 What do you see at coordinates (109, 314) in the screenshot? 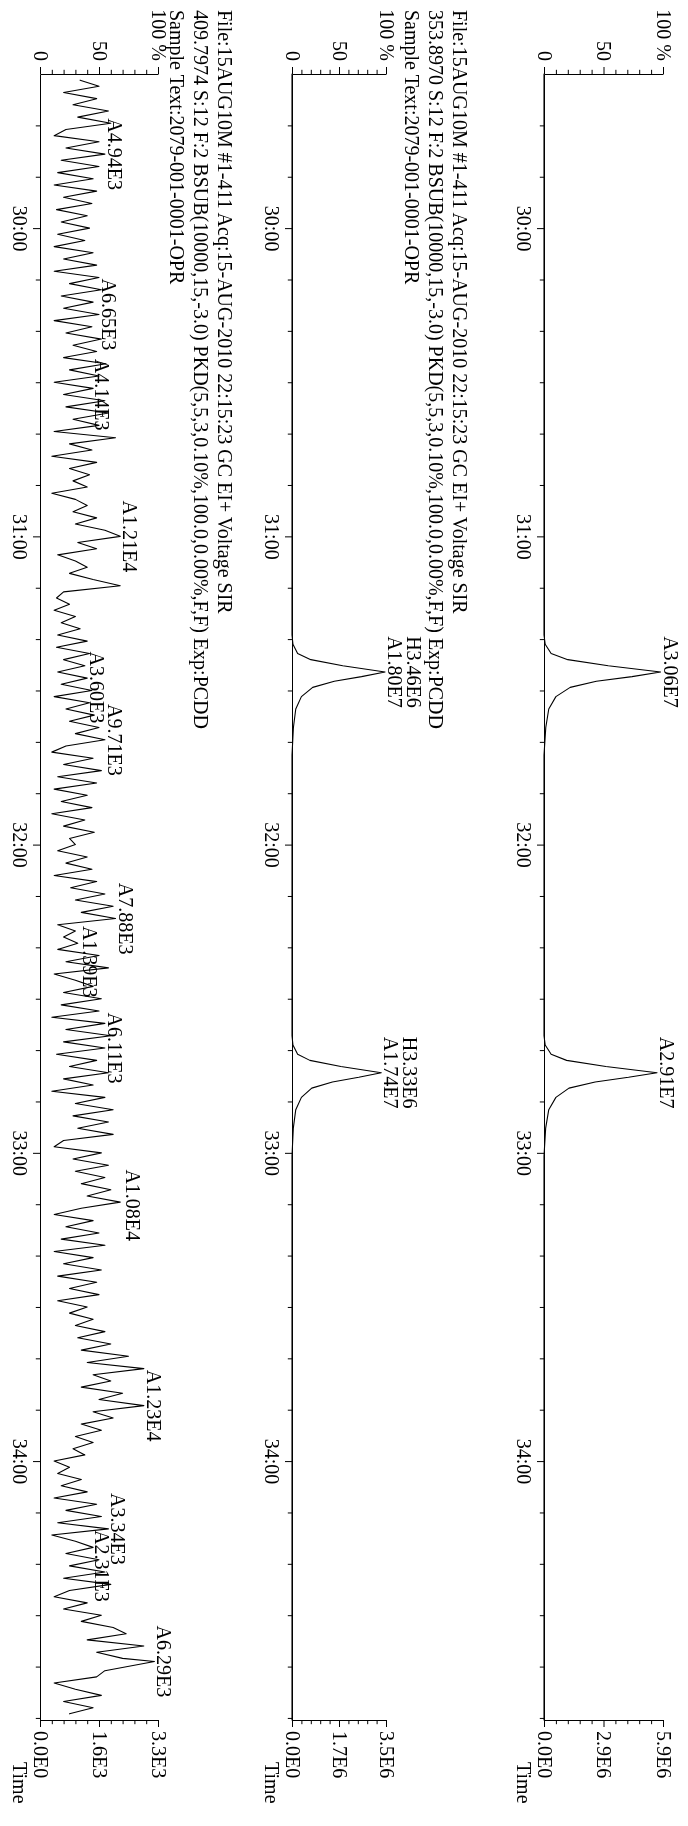
I see `annotation: A6.65E3` at bounding box center [109, 314].